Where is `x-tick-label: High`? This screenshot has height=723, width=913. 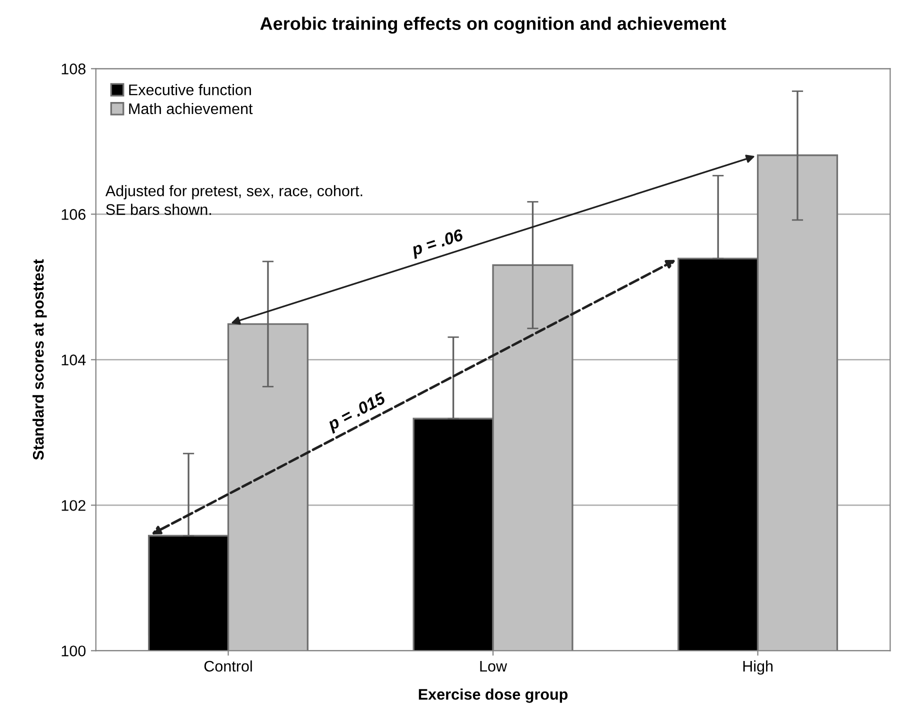 x-tick-label: High is located at coordinates (758, 667).